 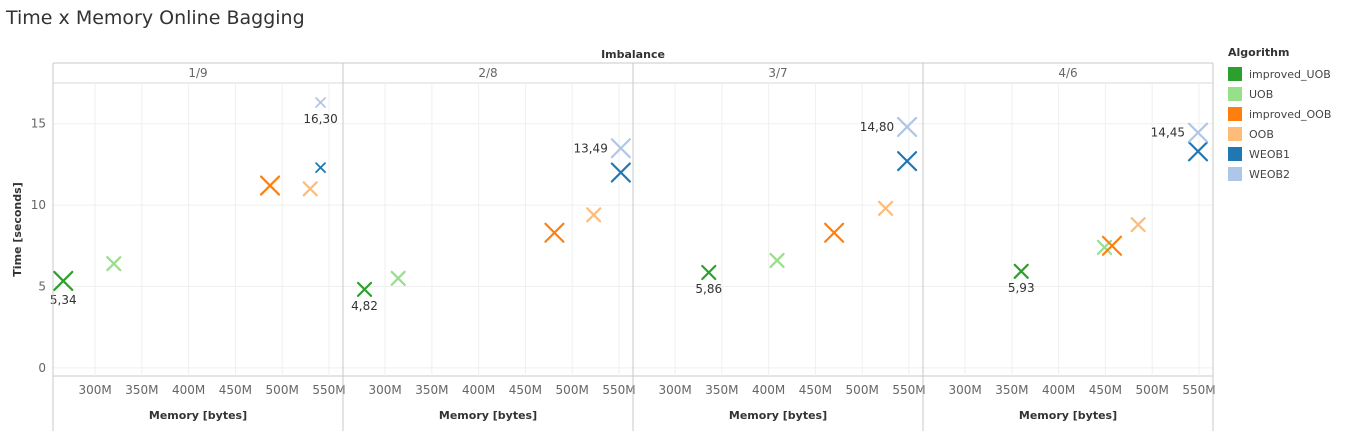 I want to click on legend-item-improved-oob: improved_OOB, so click(x=1278, y=114).